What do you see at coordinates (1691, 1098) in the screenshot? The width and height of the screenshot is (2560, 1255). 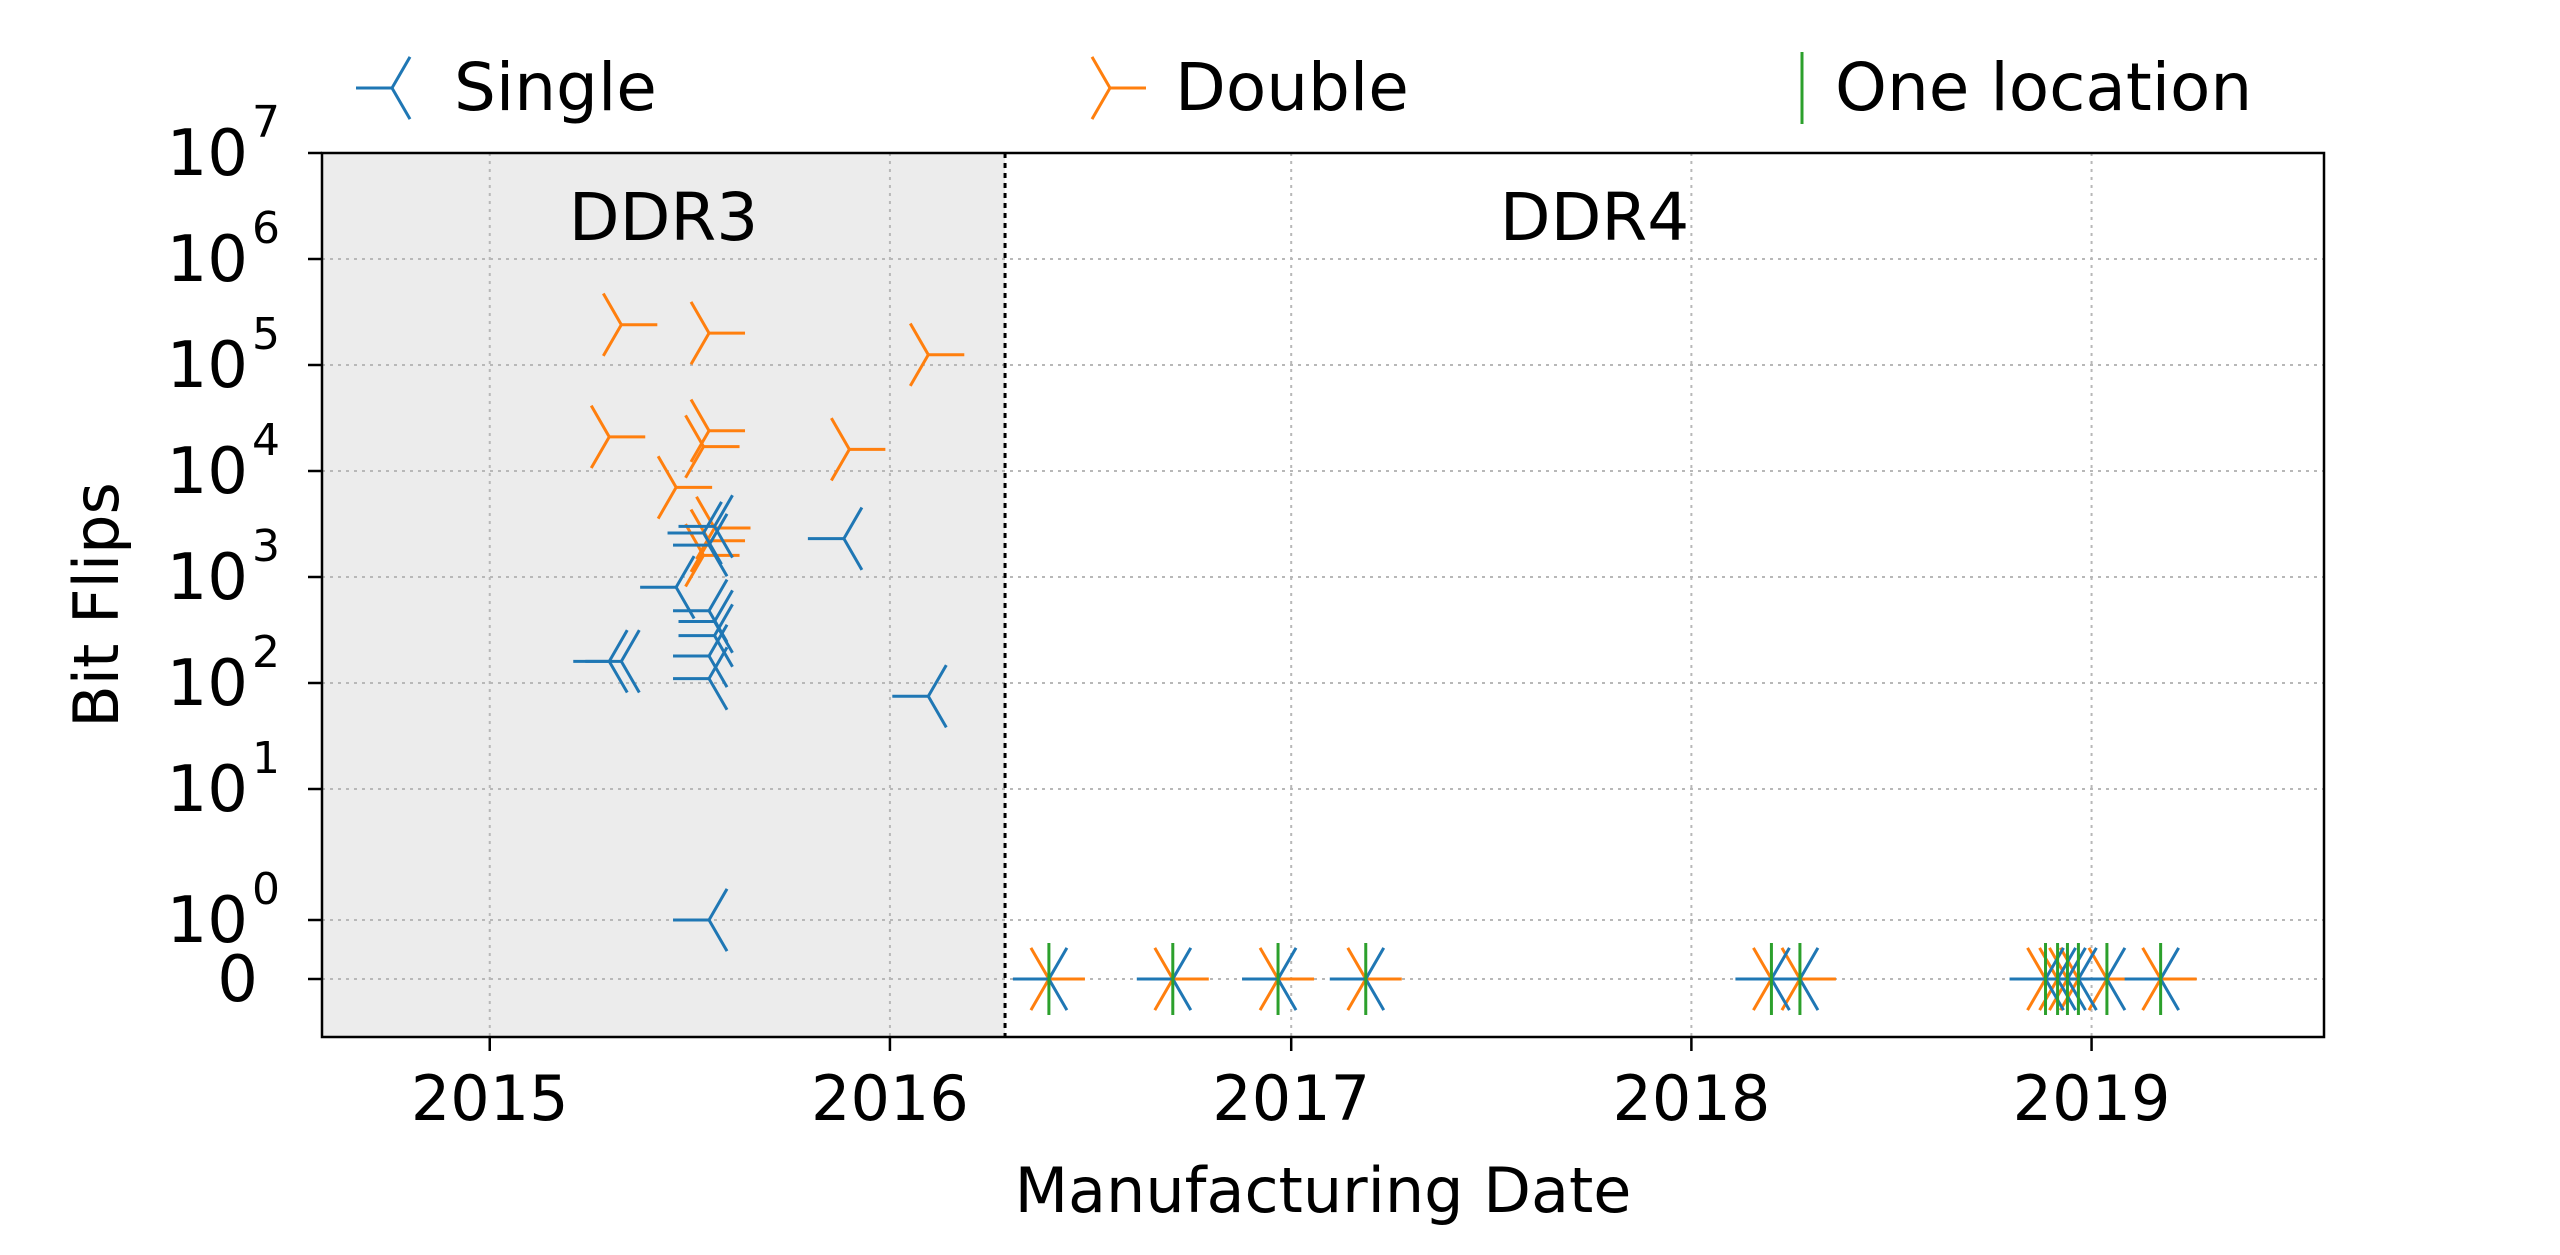 I see `x-tick-label: 2018` at bounding box center [1691, 1098].